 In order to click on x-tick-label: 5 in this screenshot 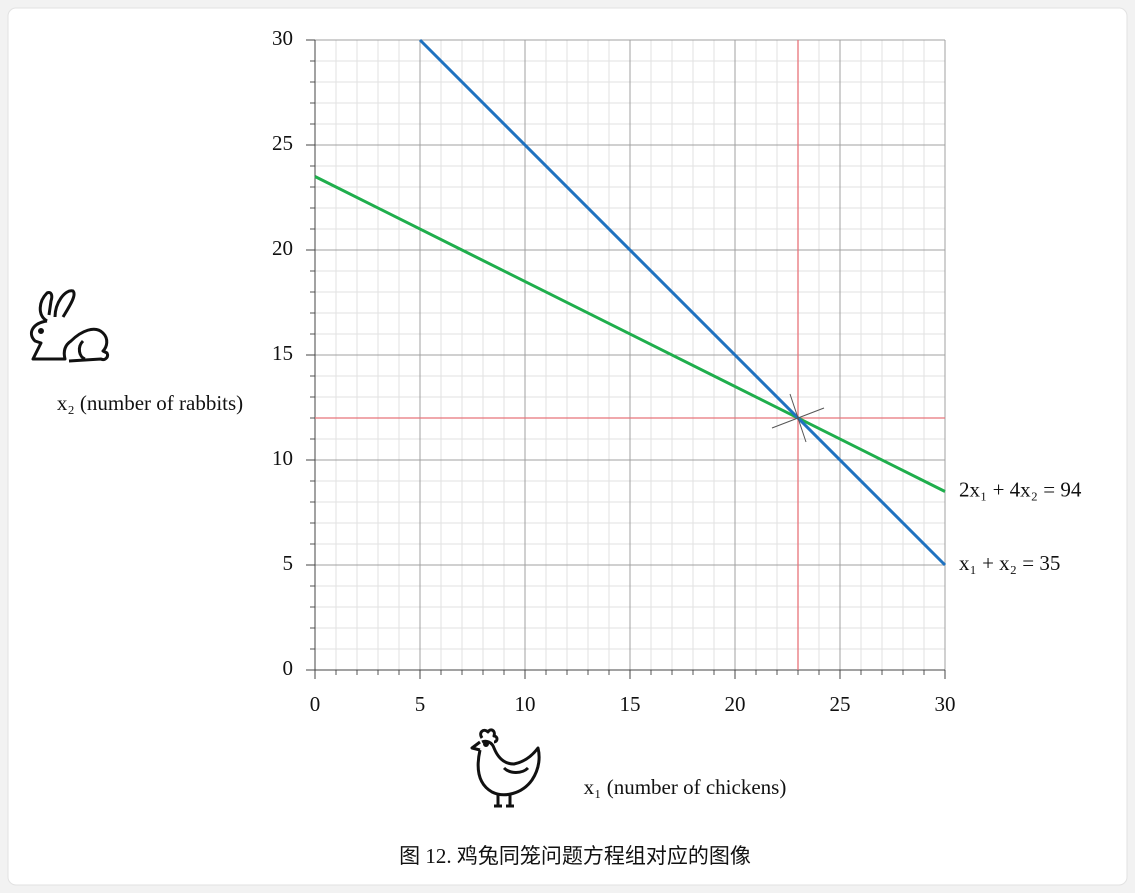, I will do `click(420, 704)`.